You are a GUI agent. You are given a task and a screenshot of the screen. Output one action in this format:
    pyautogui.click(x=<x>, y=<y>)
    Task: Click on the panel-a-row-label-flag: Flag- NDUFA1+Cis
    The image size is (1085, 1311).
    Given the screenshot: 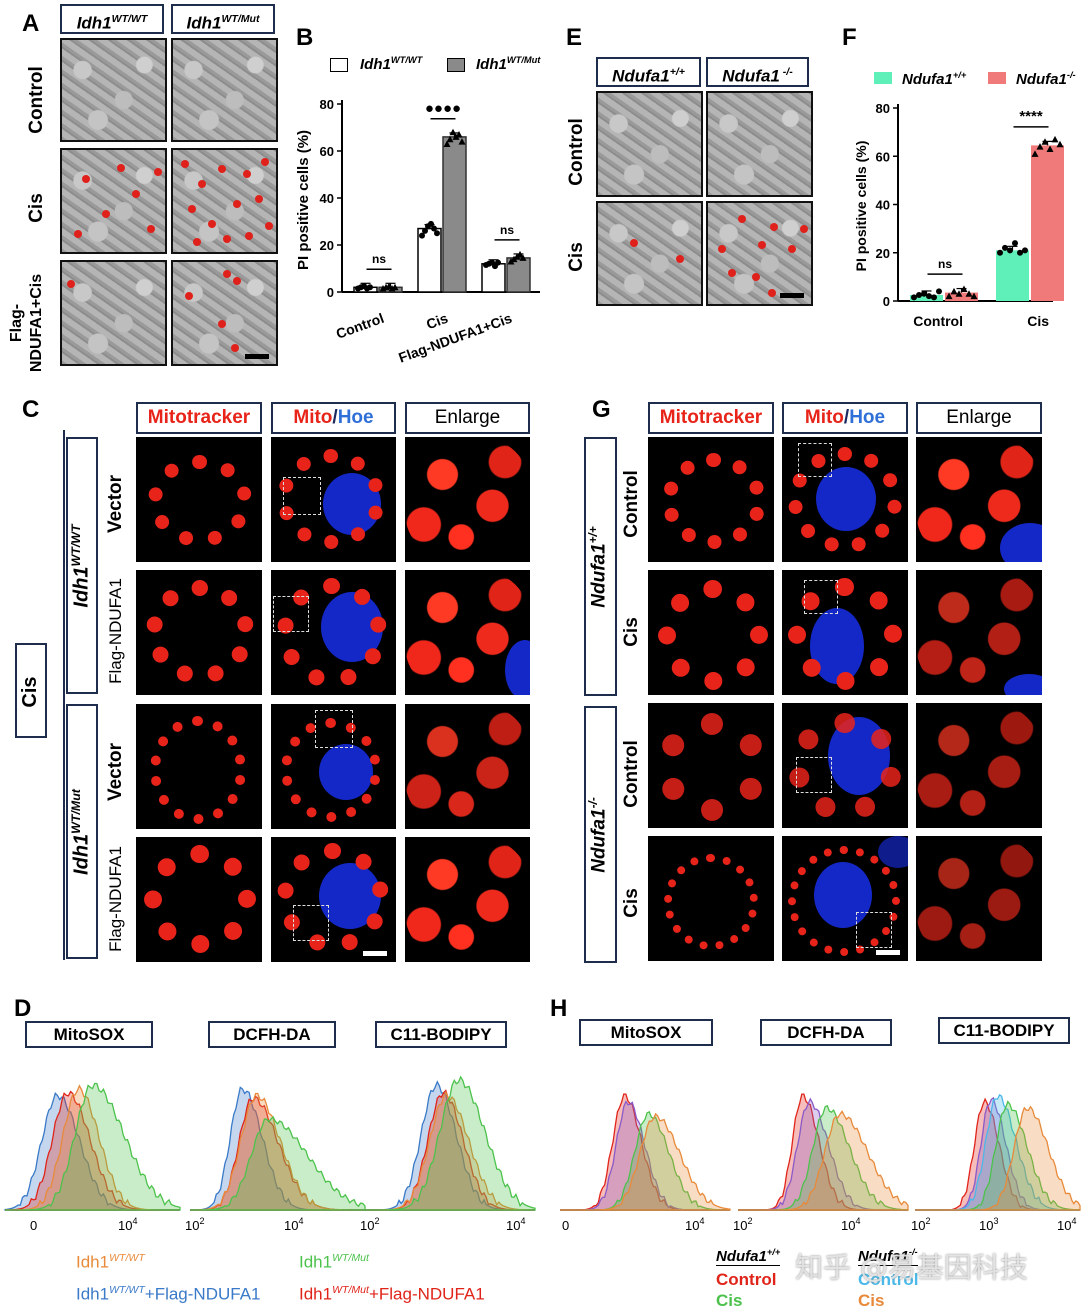 What is the action you would take?
    pyautogui.click(x=26, y=323)
    